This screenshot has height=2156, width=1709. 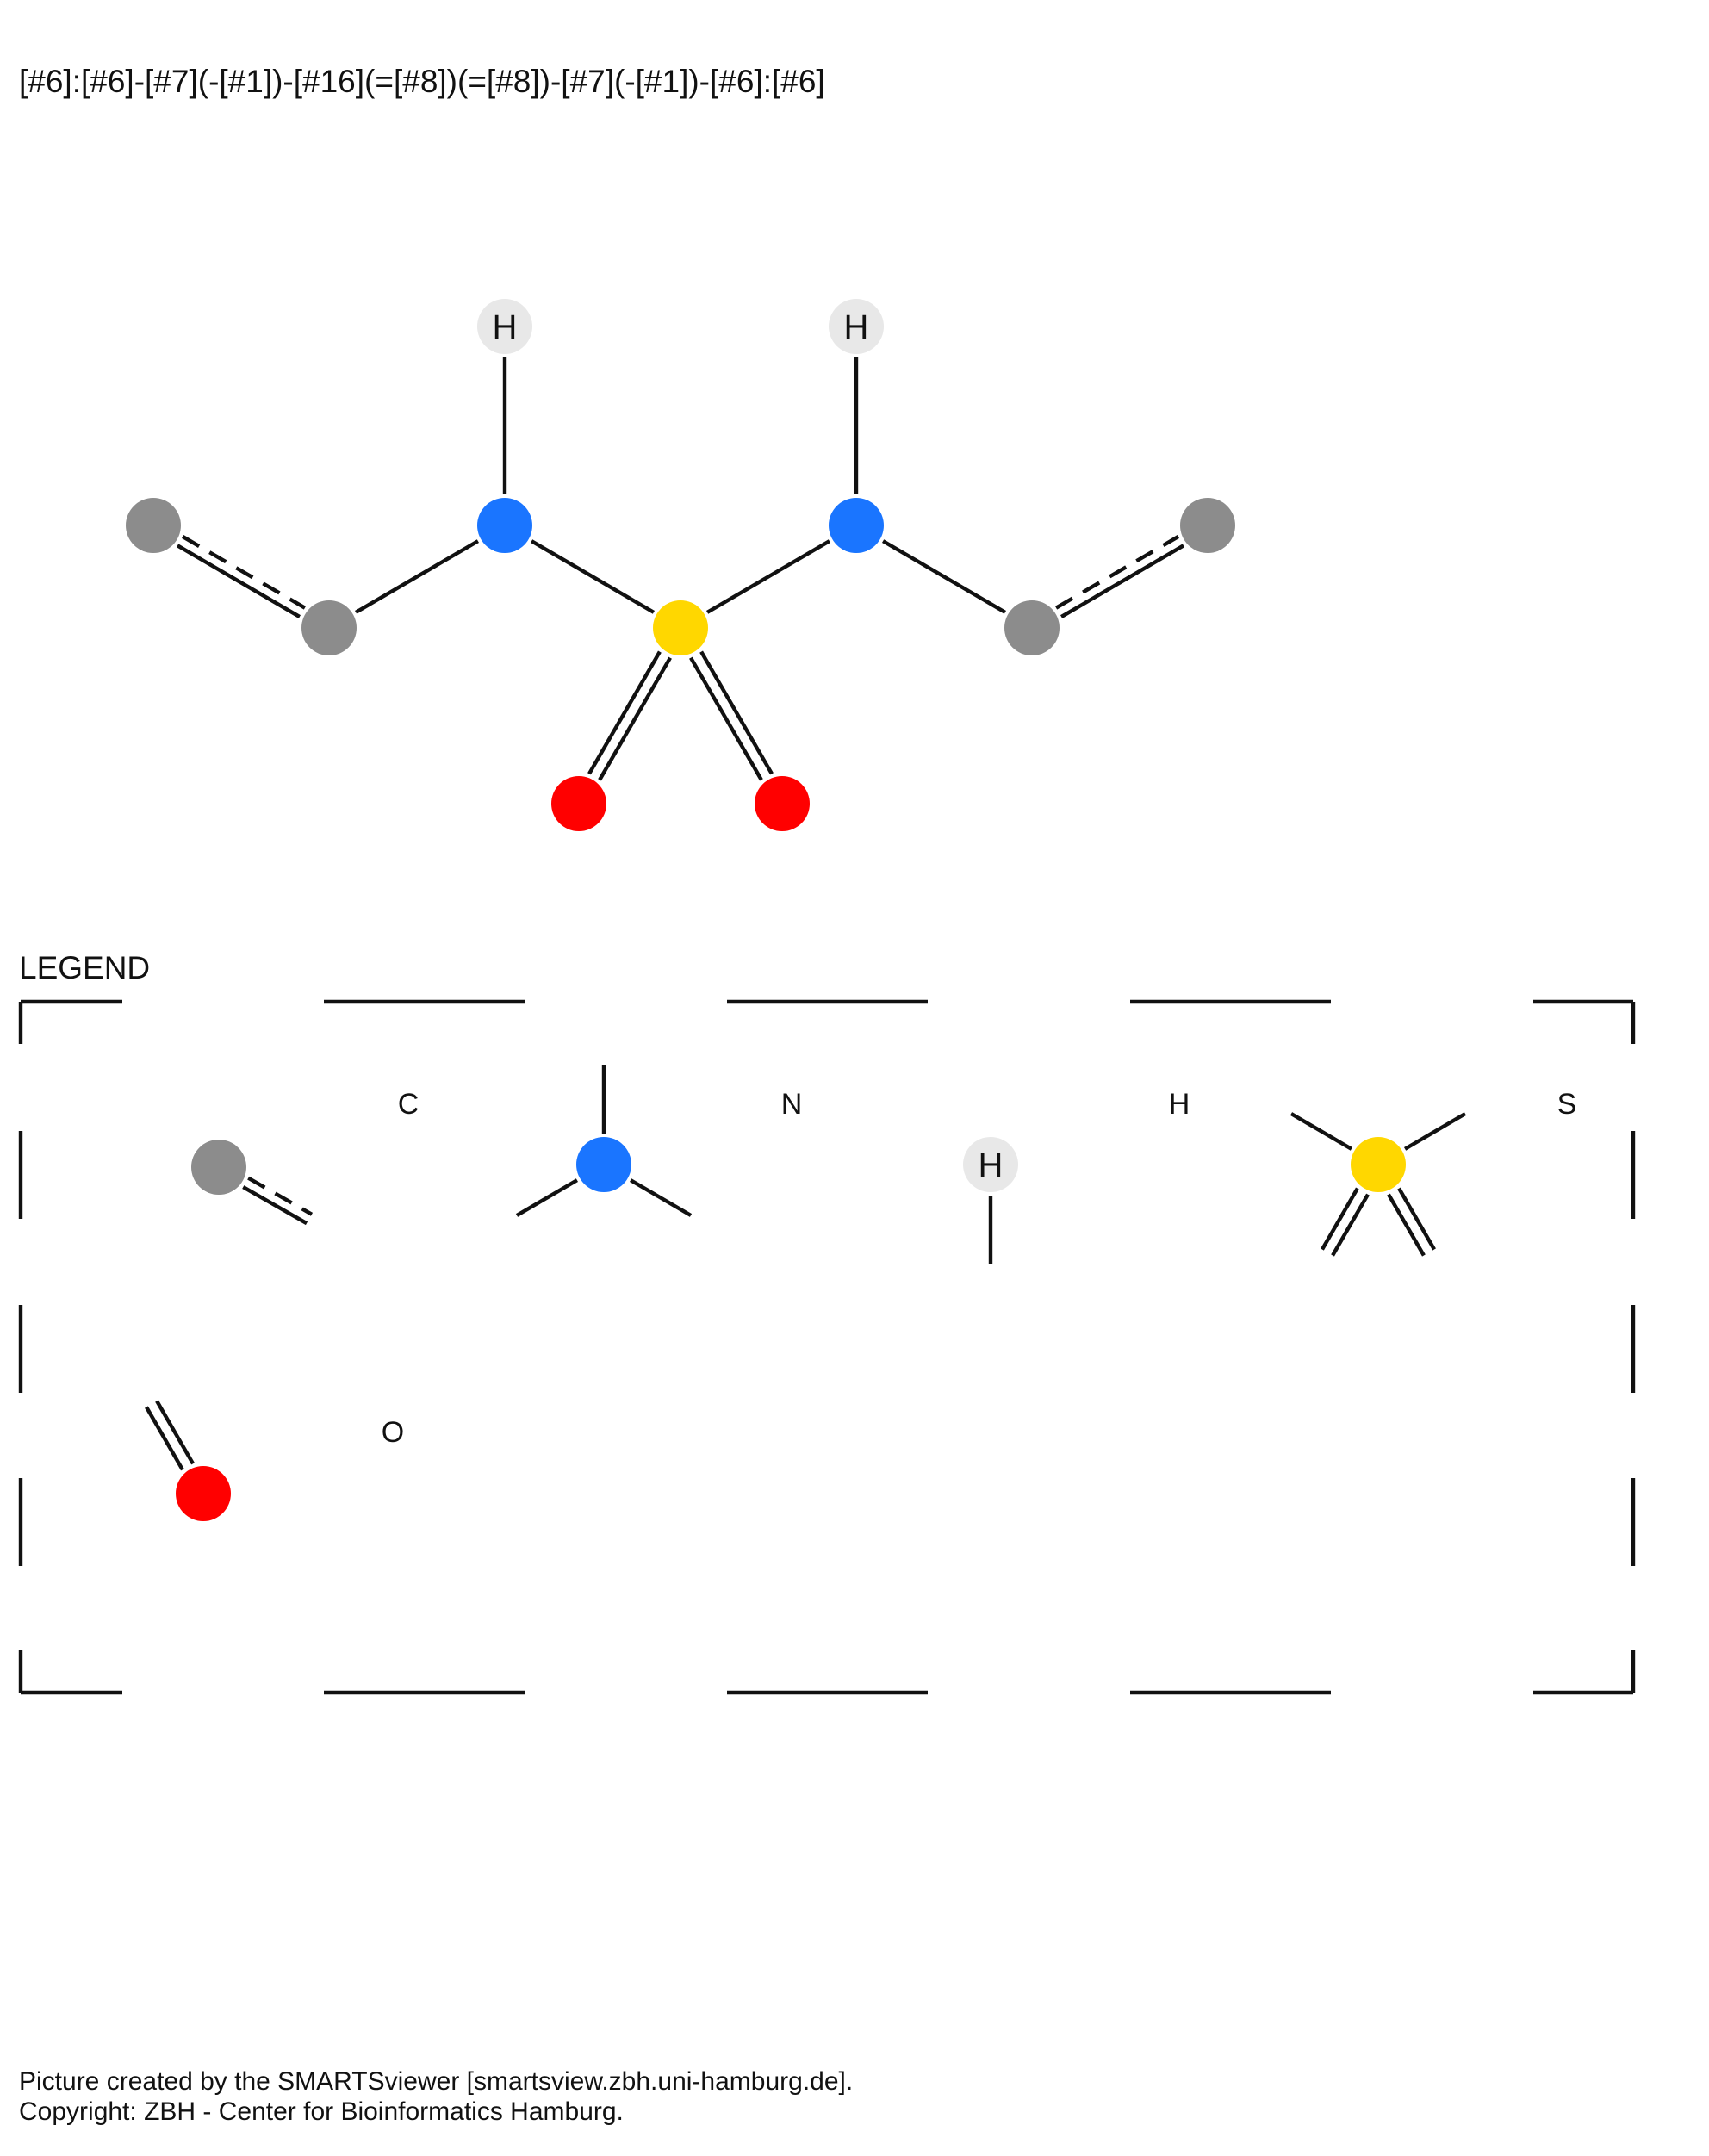 I want to click on legend-title: LEGEND, so click(x=85, y=968).